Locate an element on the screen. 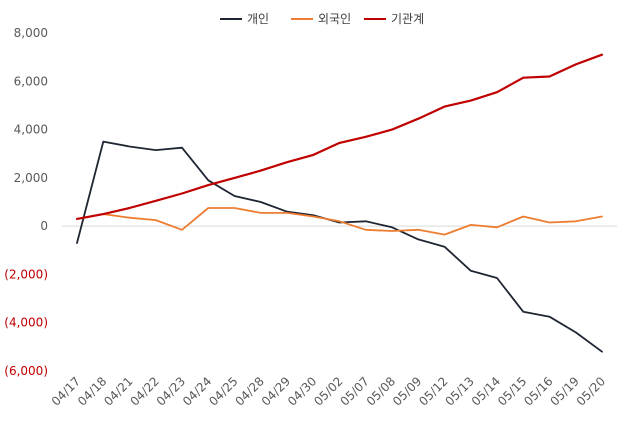 This screenshot has width=636, height=426. x-tick-label: 05/14 is located at coordinates (486, 391).